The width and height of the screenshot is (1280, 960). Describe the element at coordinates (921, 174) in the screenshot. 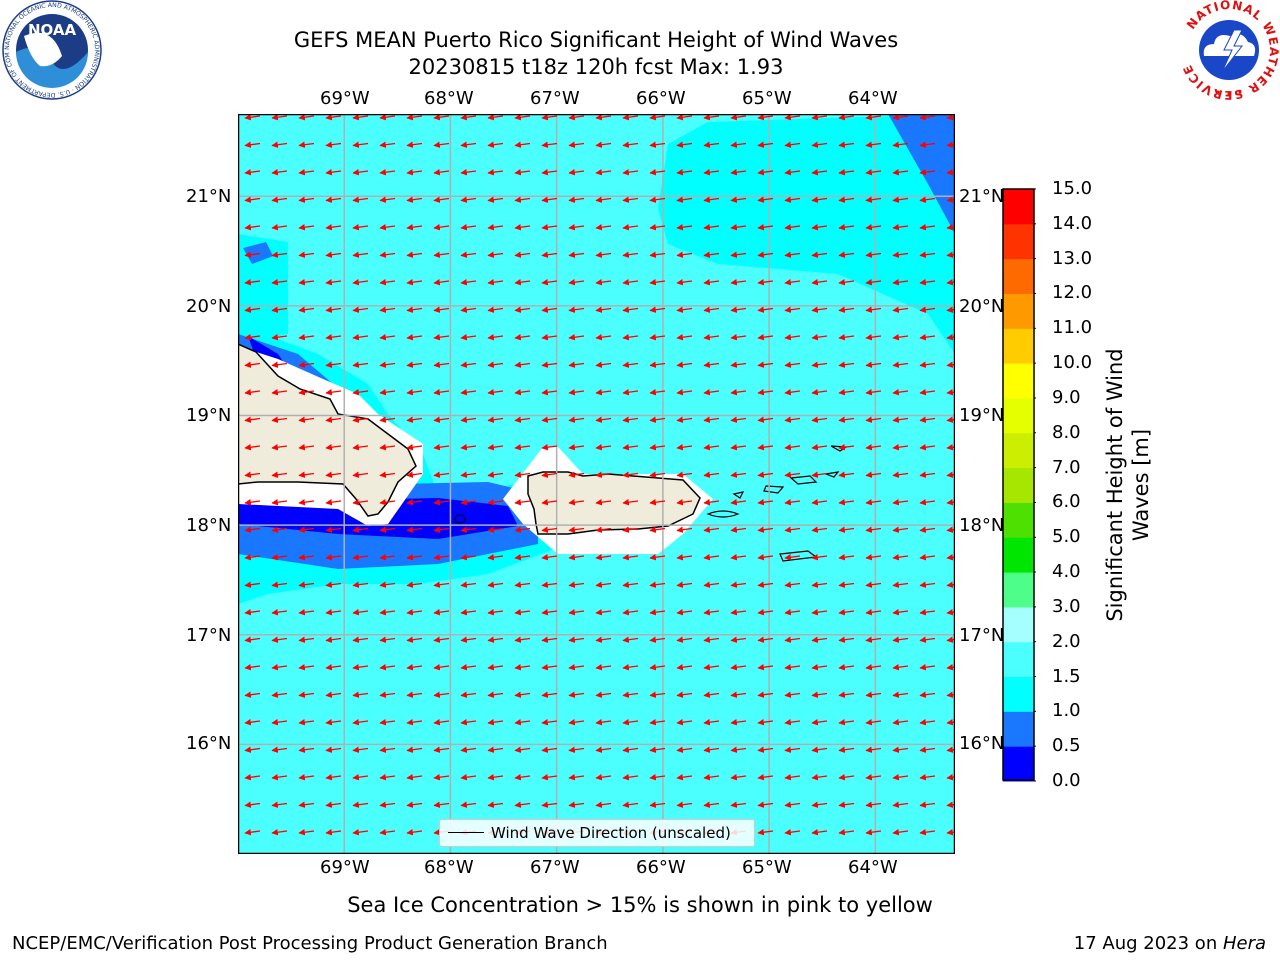

I see `wave-contour-0.5-1-ne` at that location.